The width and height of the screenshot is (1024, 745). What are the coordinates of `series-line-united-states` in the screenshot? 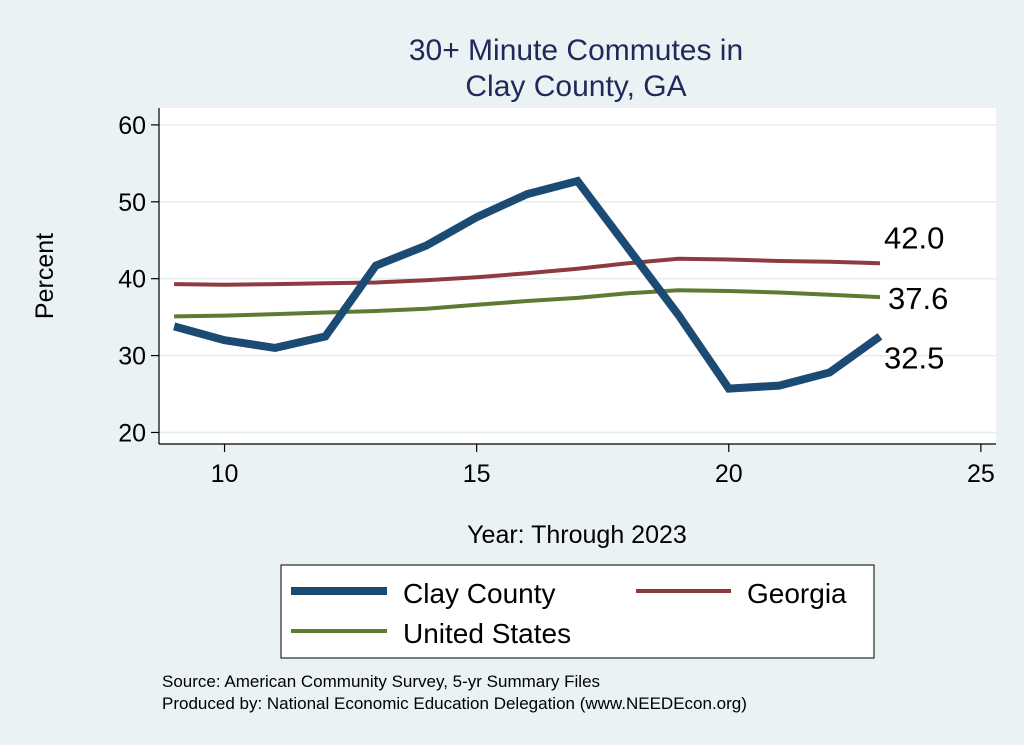 It's located at (527, 303).